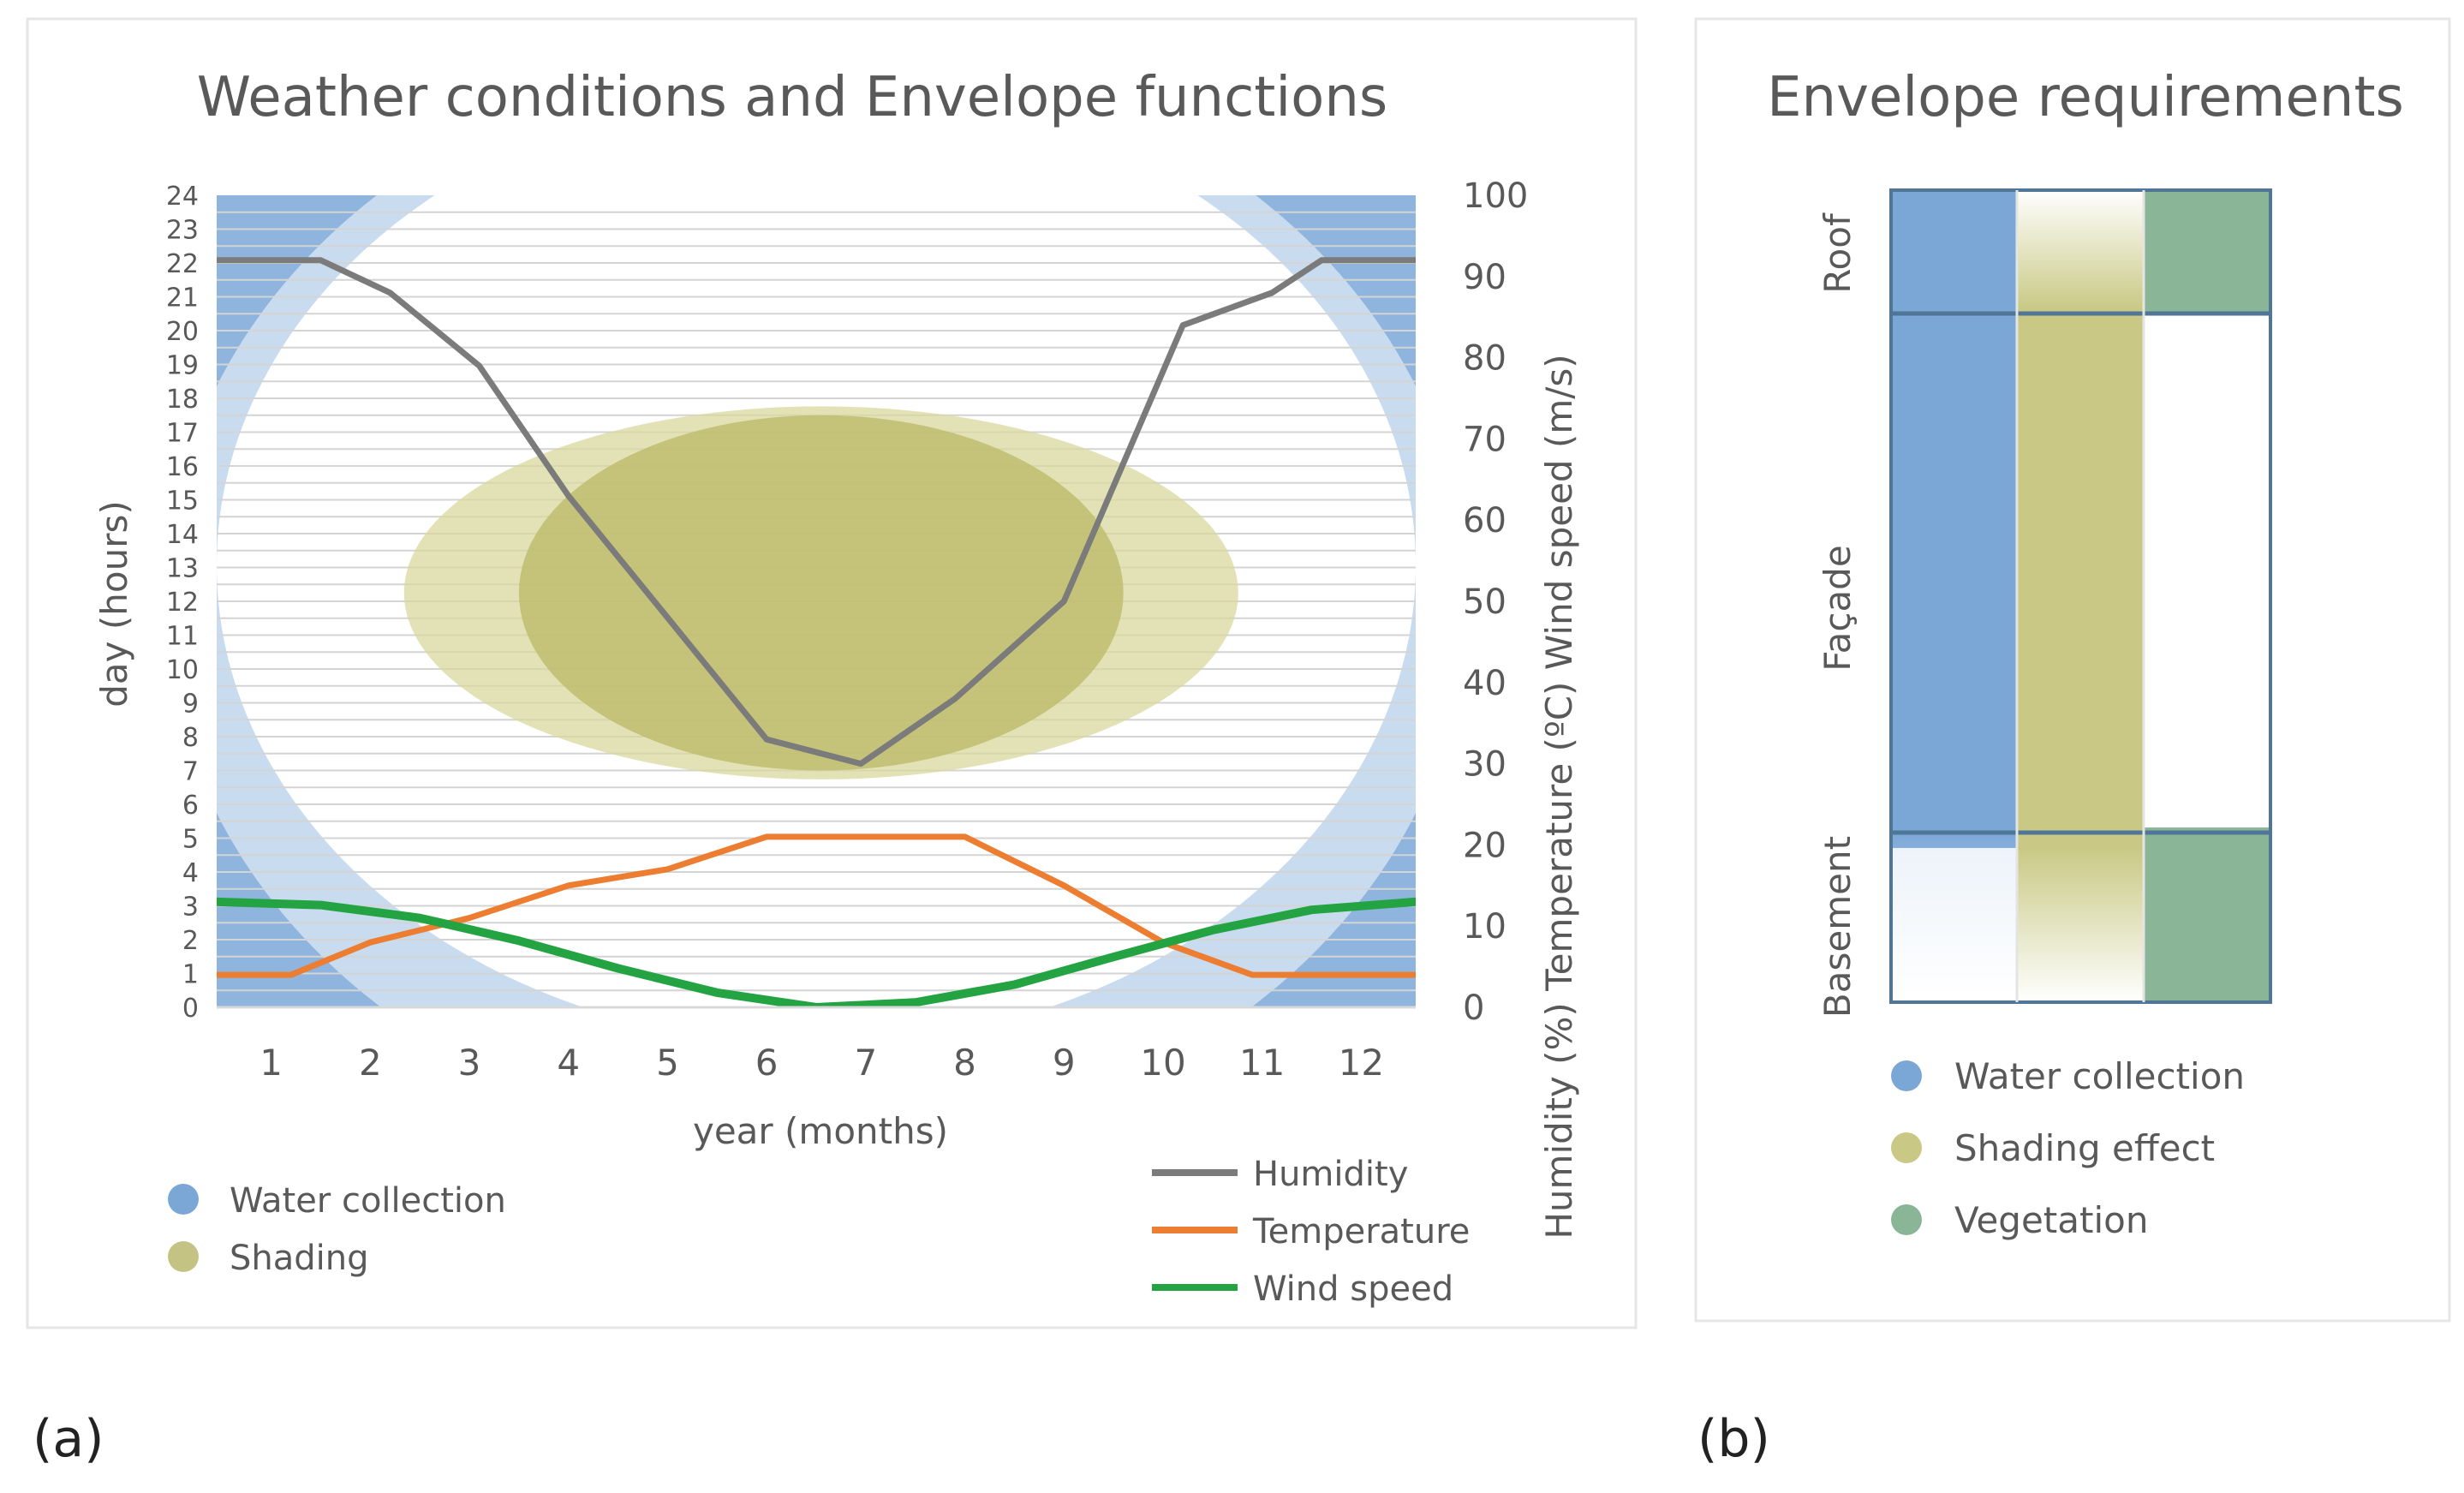 The image size is (2464, 1493). Describe the element at coordinates (2080, 596) in the screenshot. I see `requirements-grid-frame` at that location.